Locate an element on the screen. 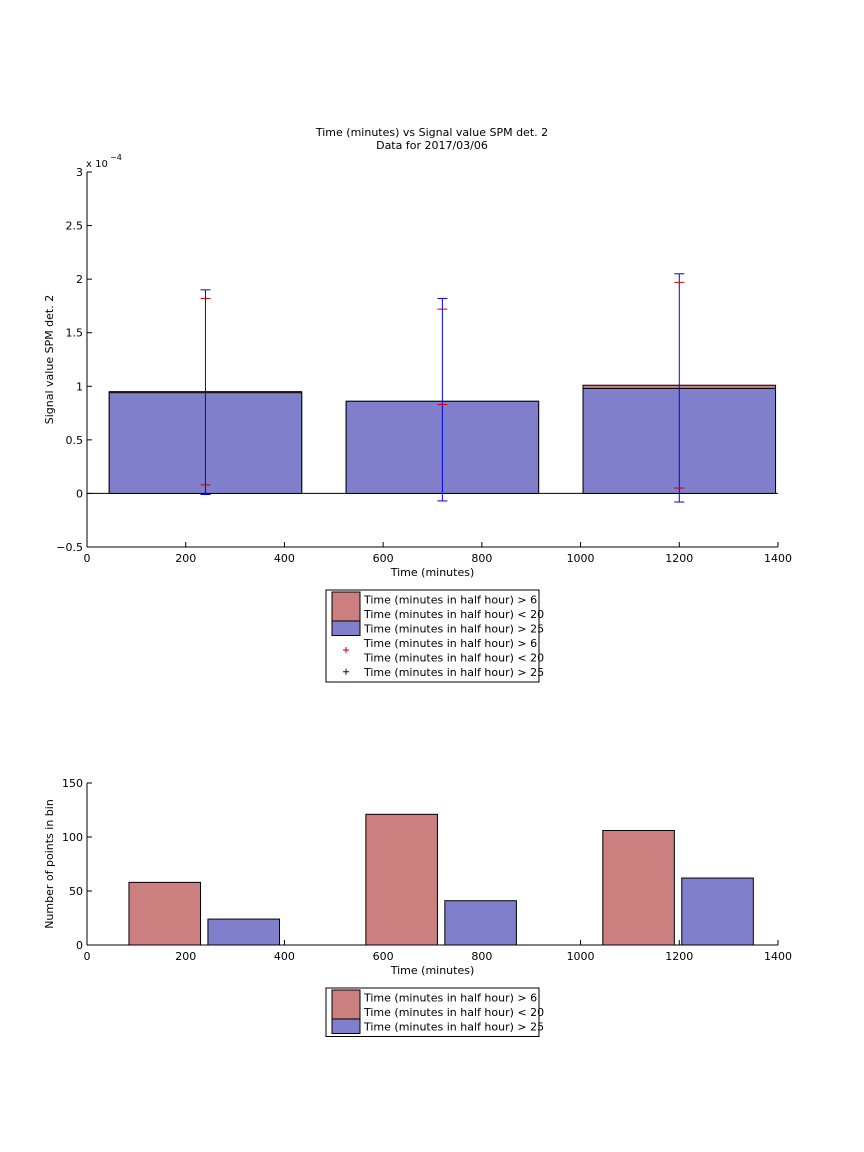 The height and width of the screenshot is (1152, 864). count-x-tick-label: 400 is located at coordinates (284, 956).